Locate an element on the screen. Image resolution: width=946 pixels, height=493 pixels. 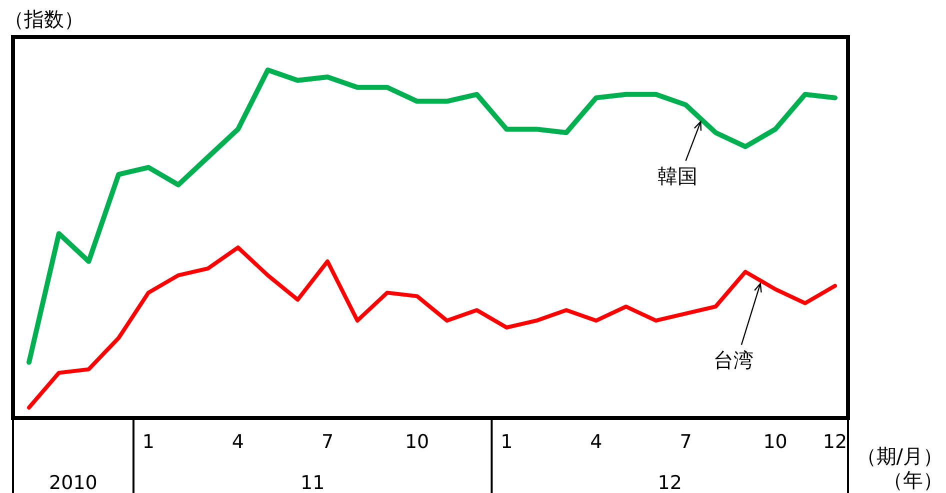
series-label: 台湾 is located at coordinates (733, 360).